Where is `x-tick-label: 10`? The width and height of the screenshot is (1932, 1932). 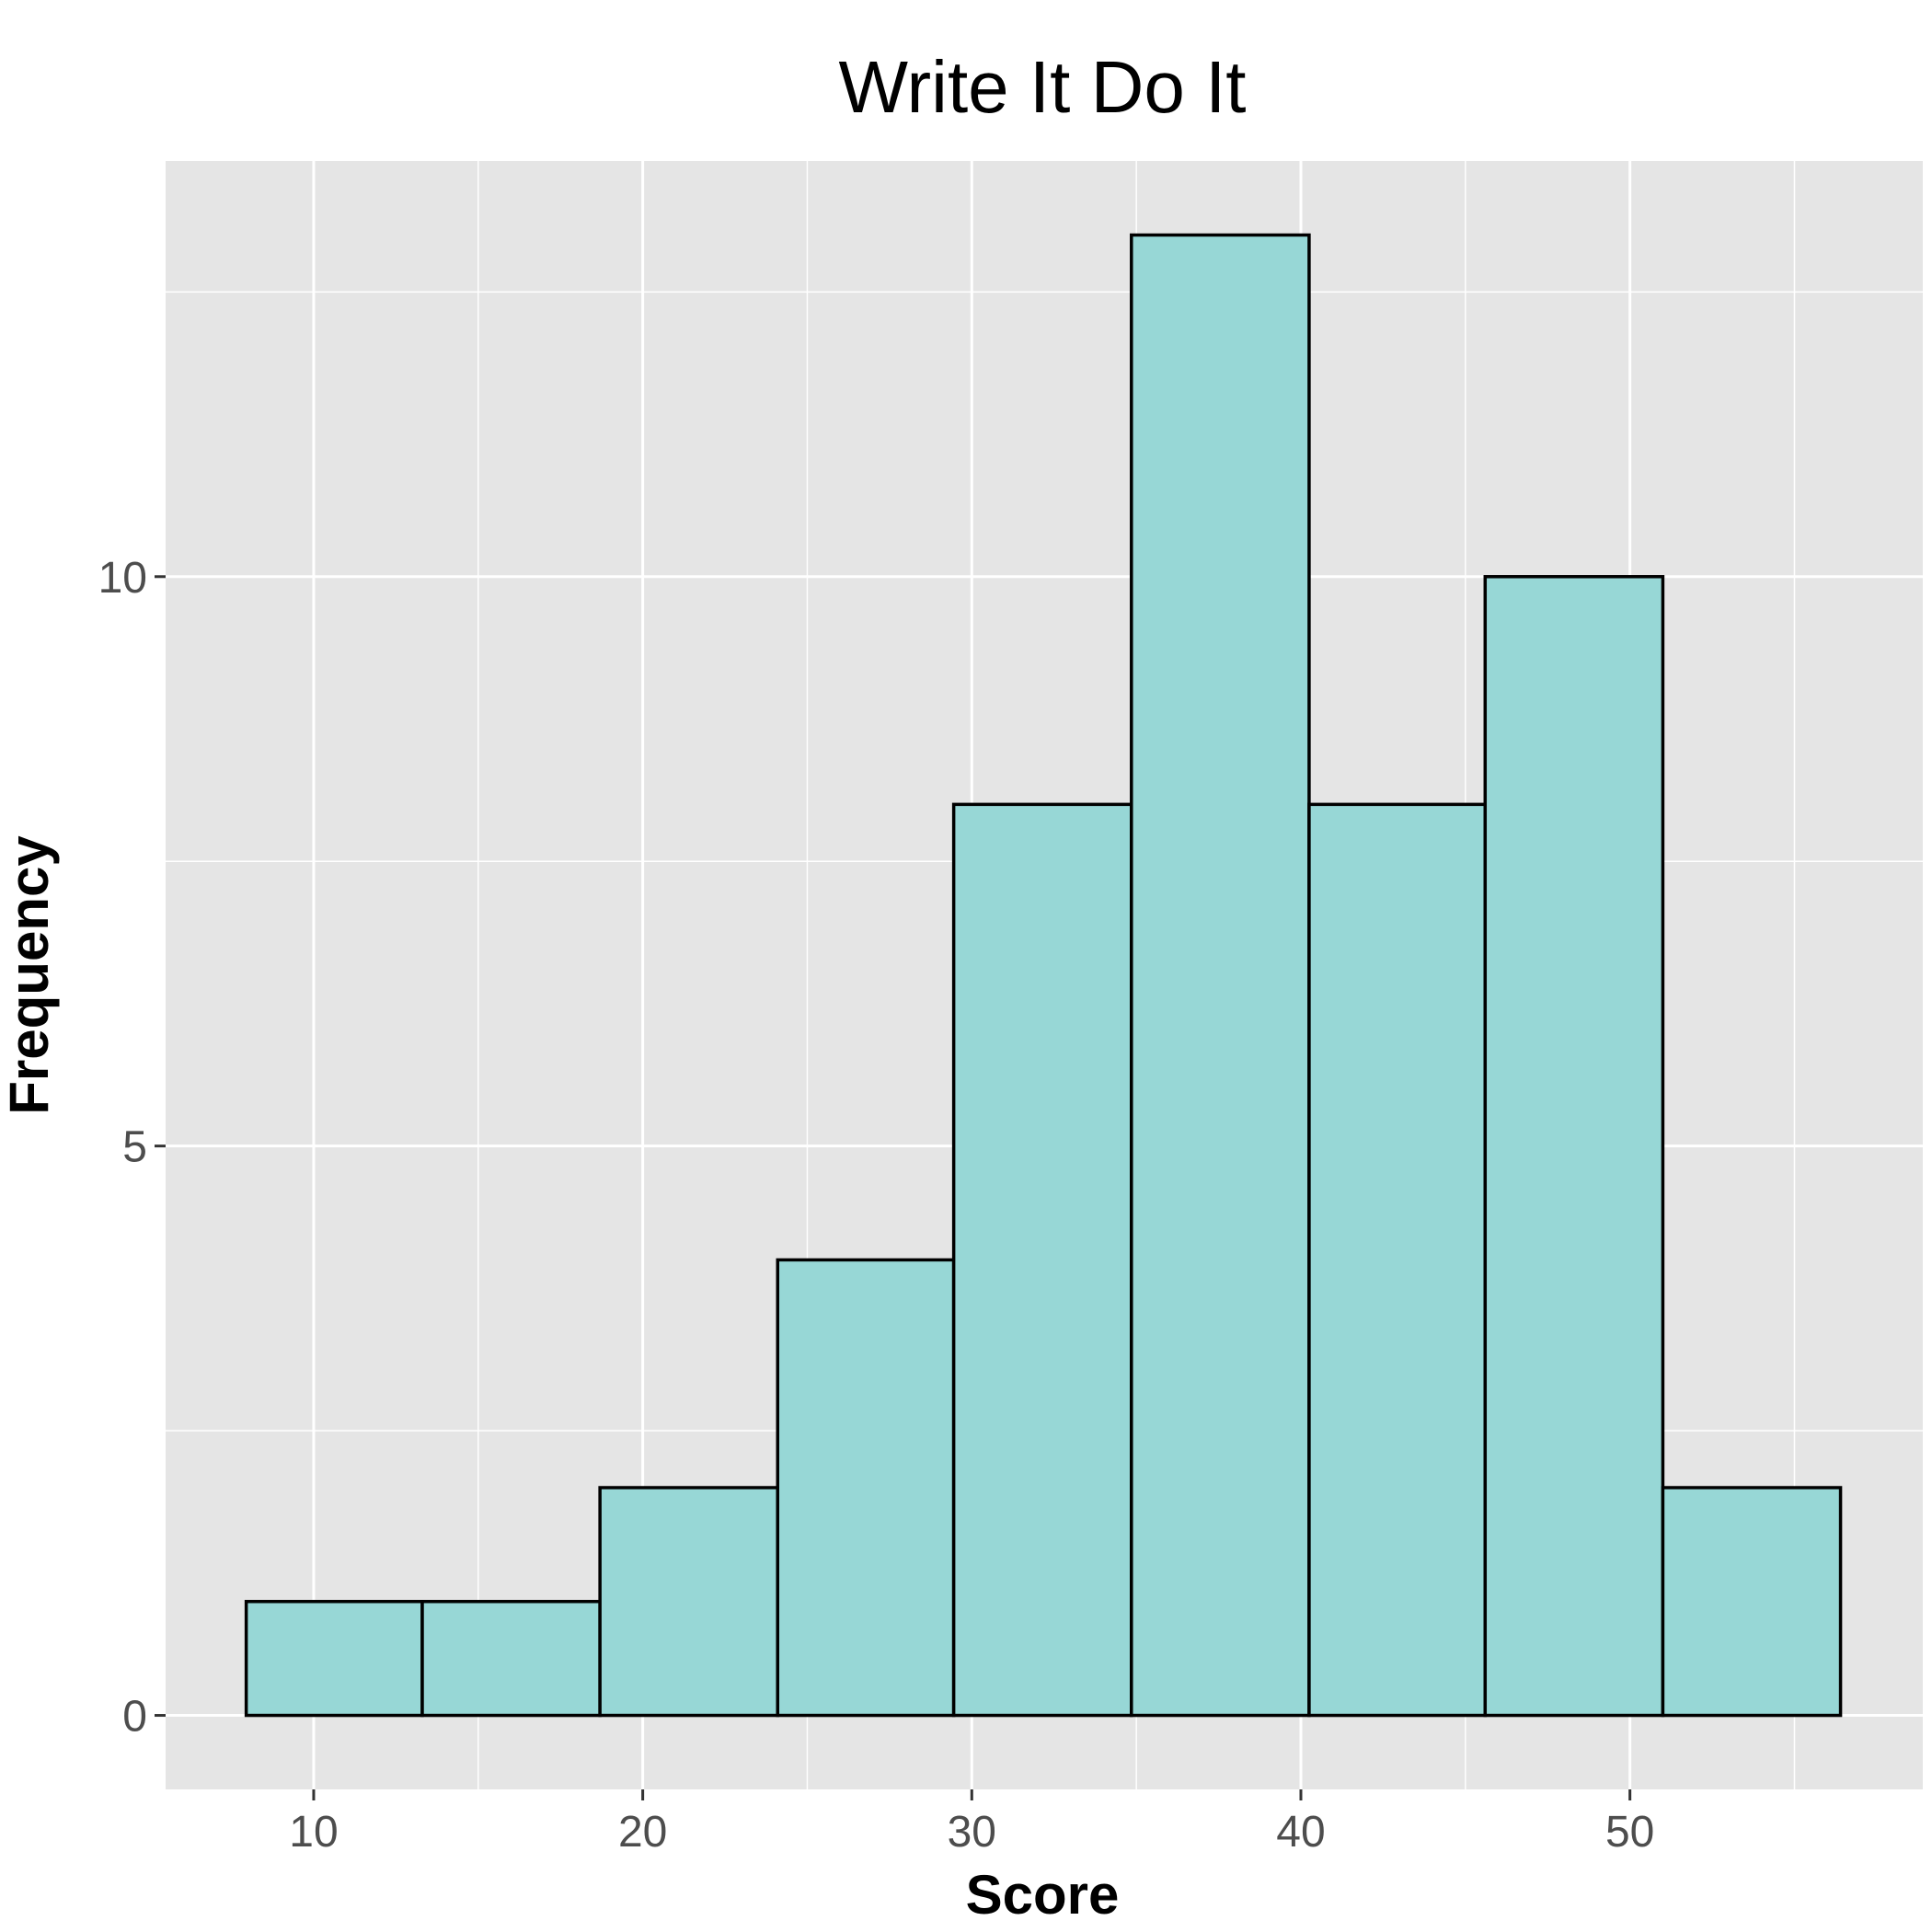 x-tick-label: 10 is located at coordinates (313, 1832).